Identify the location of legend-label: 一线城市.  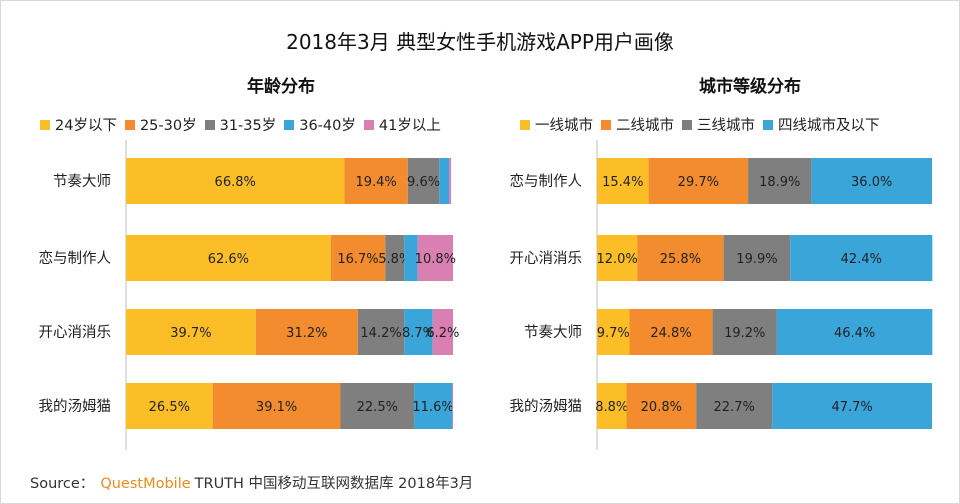
(564, 126).